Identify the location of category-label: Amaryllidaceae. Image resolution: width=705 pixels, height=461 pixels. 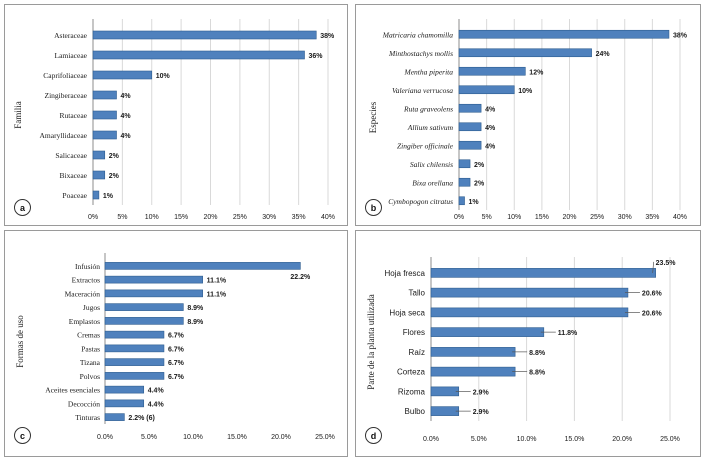
(64, 135).